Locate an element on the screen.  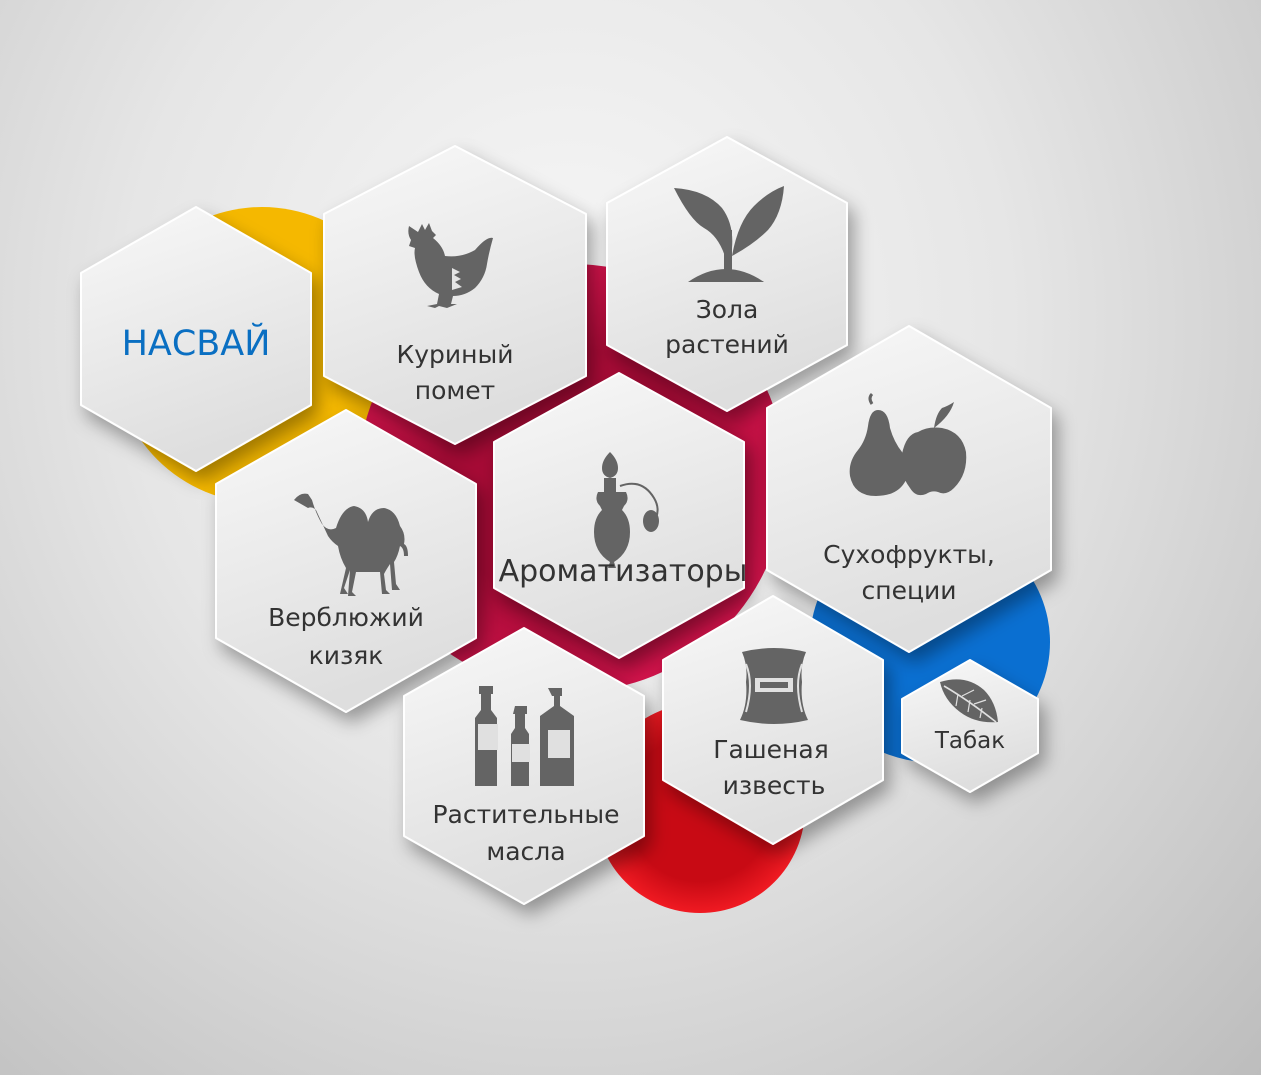
hex-title-tile: НАСВАЙ is located at coordinates (196, 339).